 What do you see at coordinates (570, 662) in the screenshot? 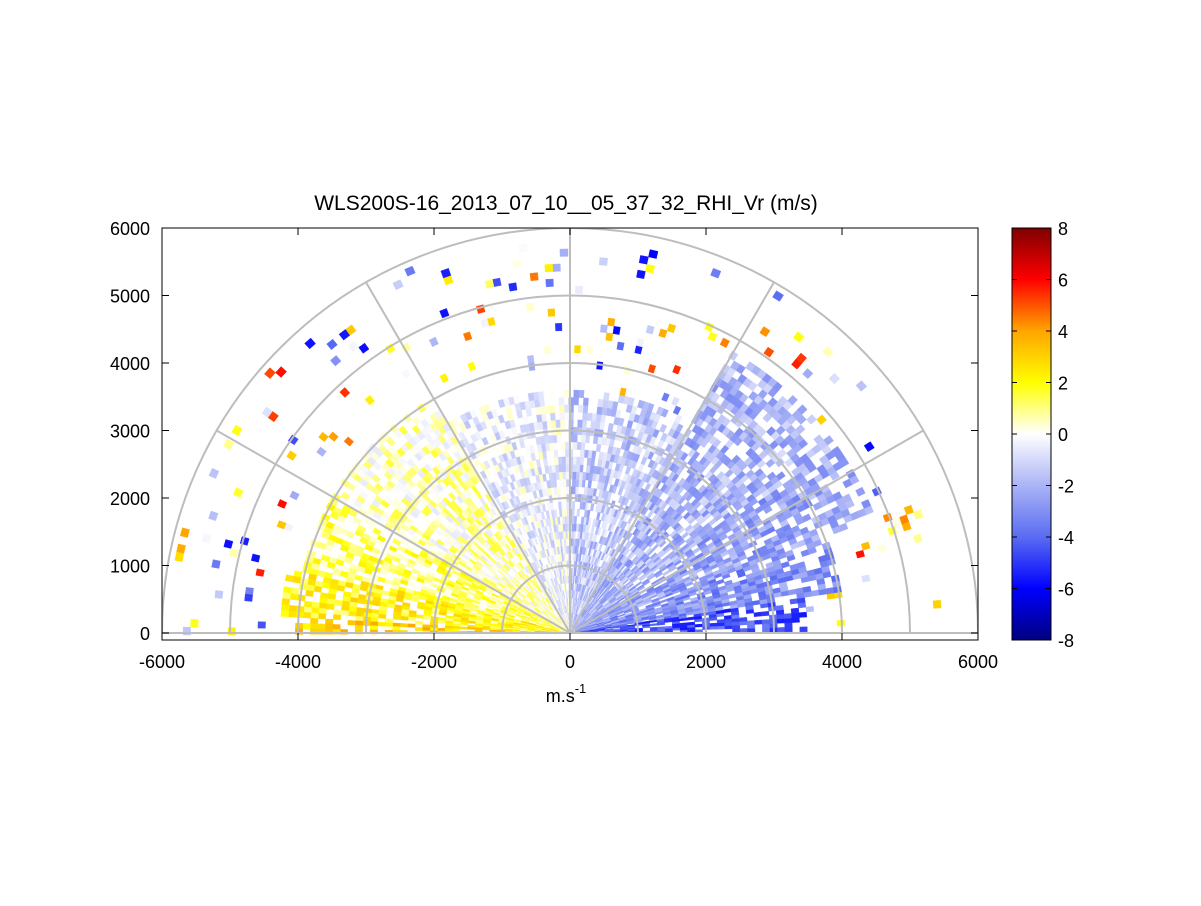
I see `x-tick-label: 0` at bounding box center [570, 662].